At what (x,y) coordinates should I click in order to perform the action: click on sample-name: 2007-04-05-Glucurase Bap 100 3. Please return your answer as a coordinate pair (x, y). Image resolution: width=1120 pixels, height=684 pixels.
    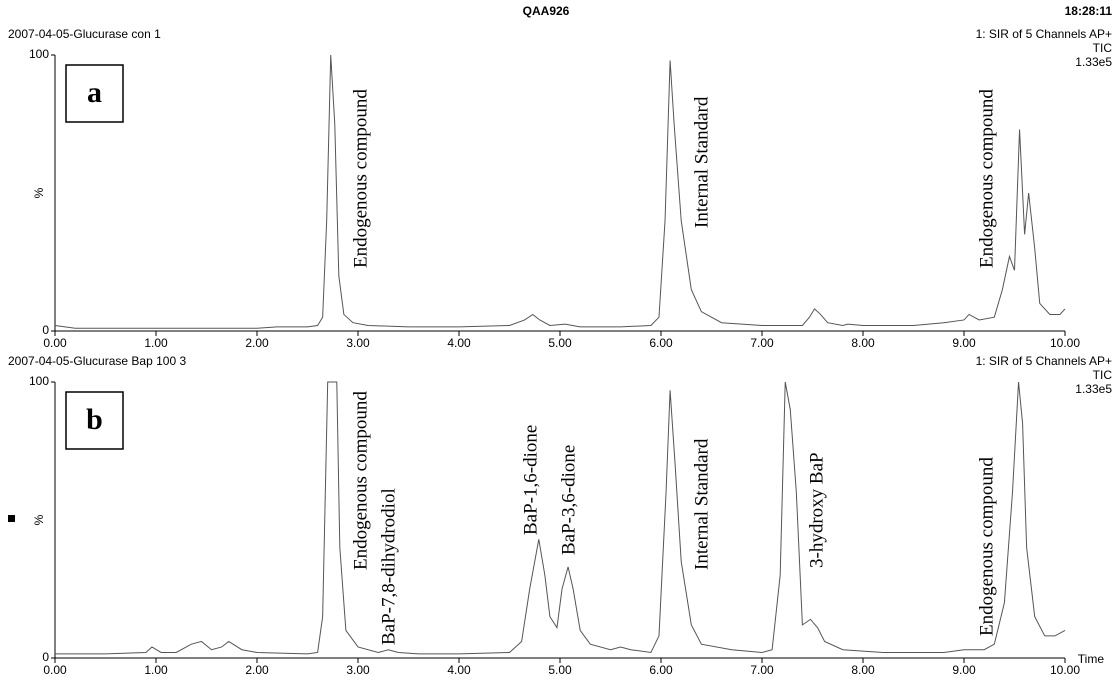
    Looking at the image, I should click on (97, 361).